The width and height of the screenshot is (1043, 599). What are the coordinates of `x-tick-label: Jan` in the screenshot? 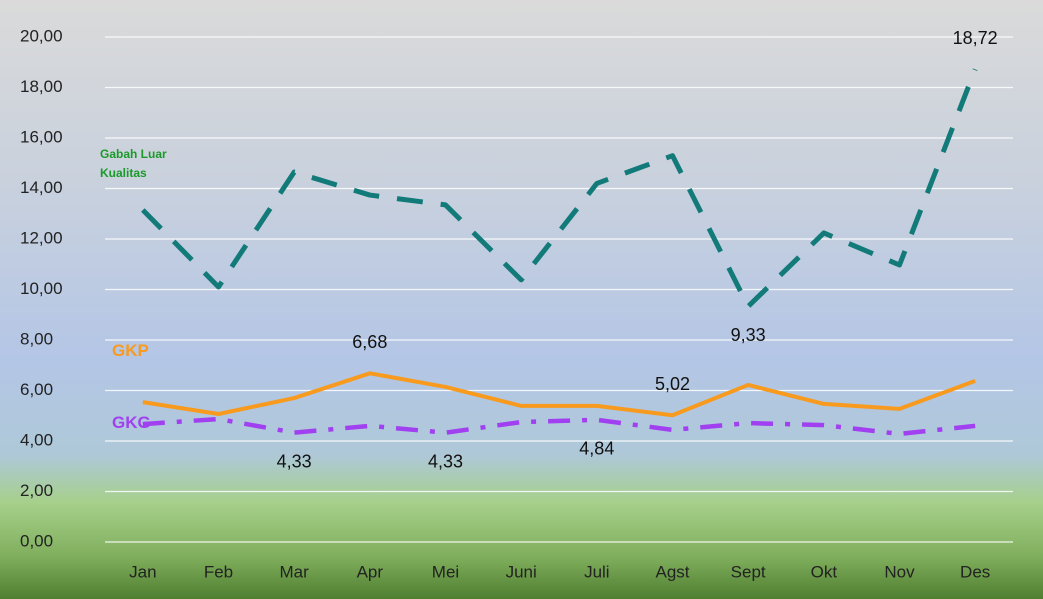 It's located at (142, 571).